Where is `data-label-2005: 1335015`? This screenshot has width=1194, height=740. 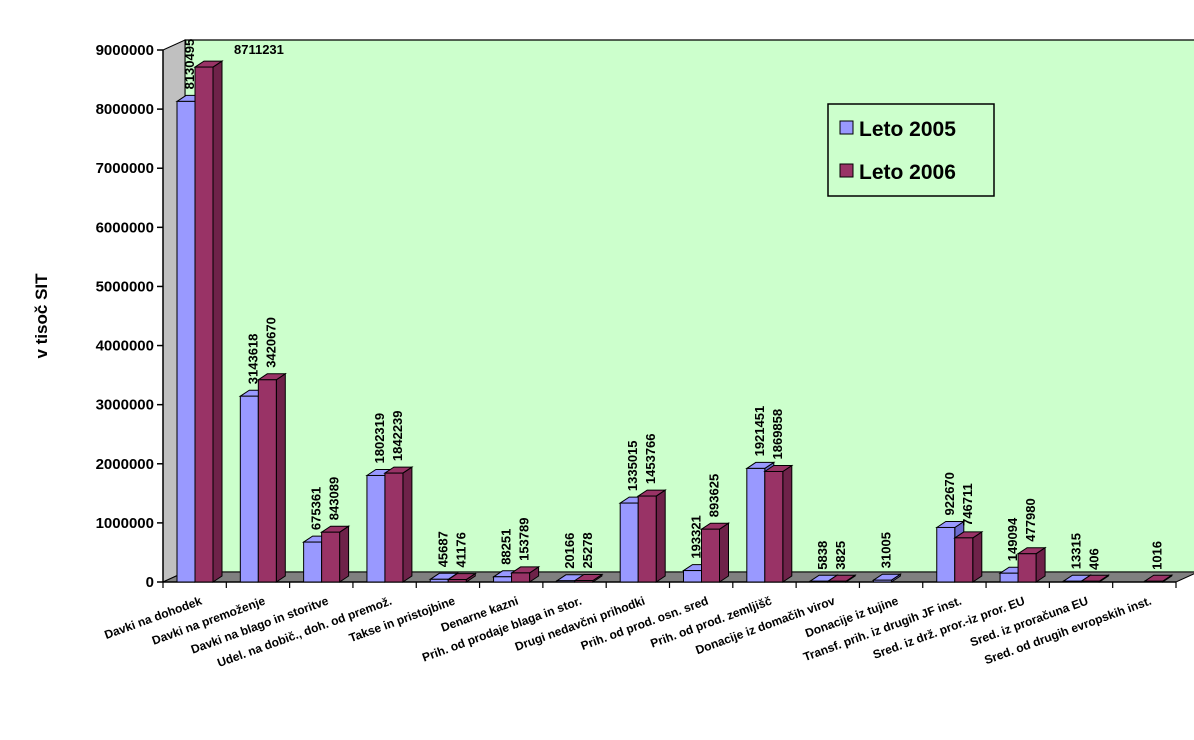 data-label-2005: 1335015 is located at coordinates (632, 465).